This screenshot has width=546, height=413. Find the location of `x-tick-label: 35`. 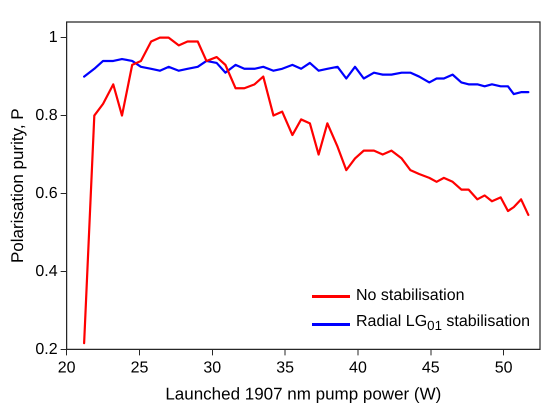

x-tick-label: 35 is located at coordinates (285, 367).